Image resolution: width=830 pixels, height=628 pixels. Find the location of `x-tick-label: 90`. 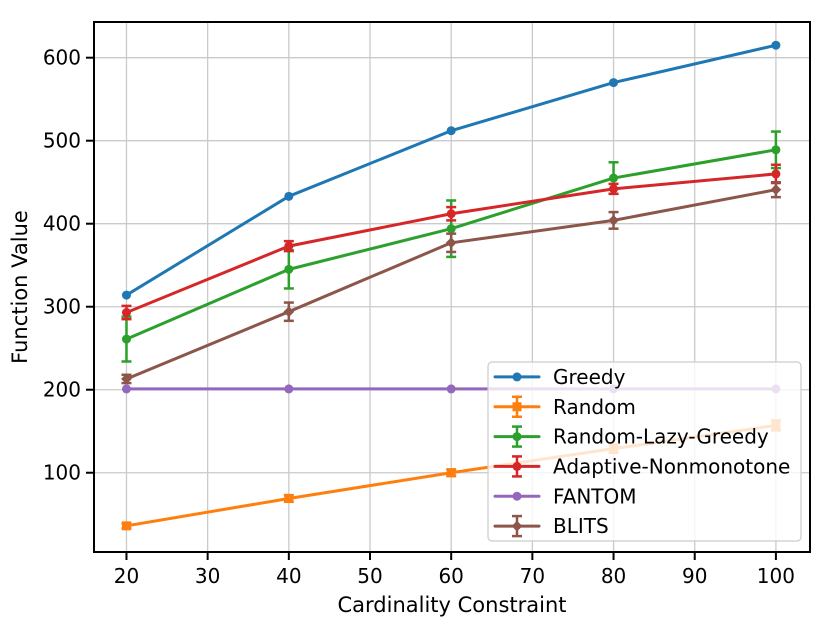

x-tick-label: 90 is located at coordinates (694, 576).